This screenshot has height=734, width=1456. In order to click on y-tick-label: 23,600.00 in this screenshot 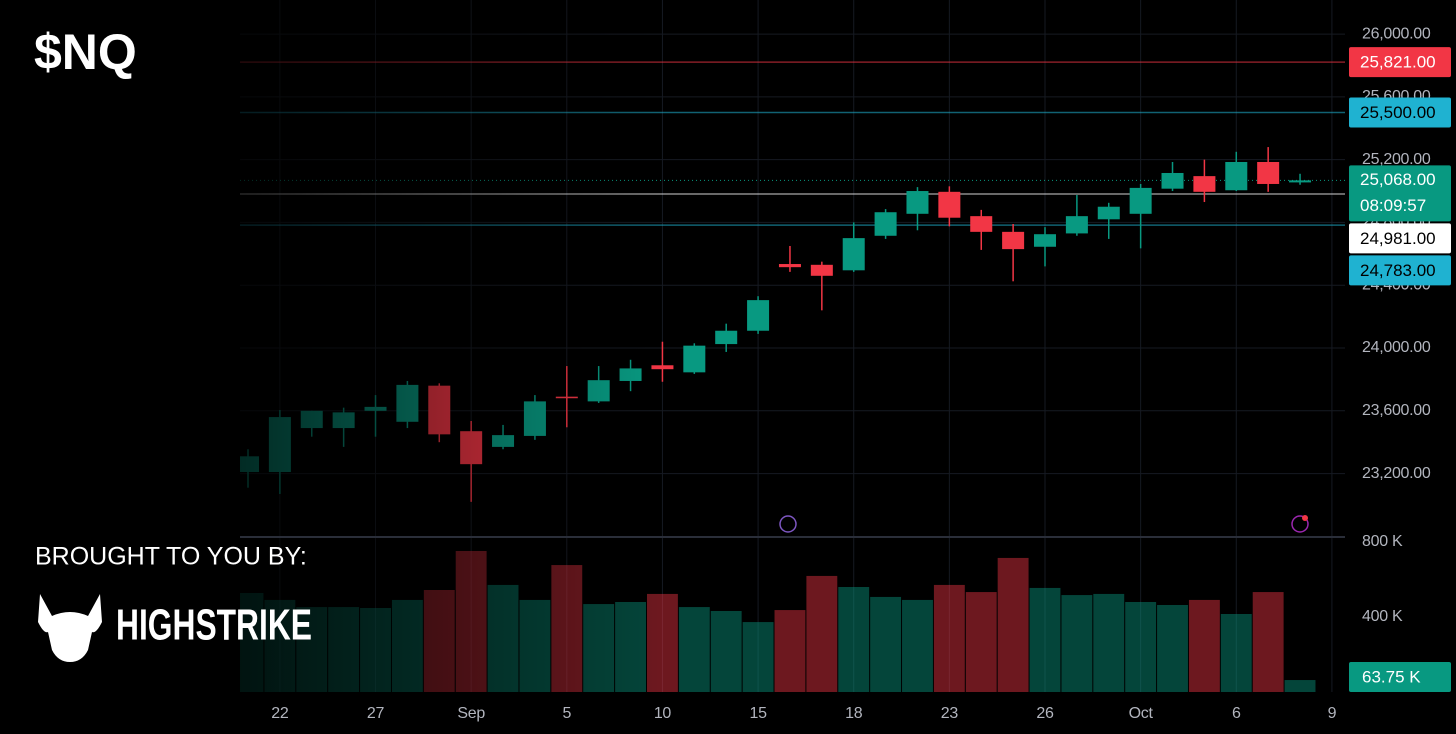, I will do `click(1396, 410)`.